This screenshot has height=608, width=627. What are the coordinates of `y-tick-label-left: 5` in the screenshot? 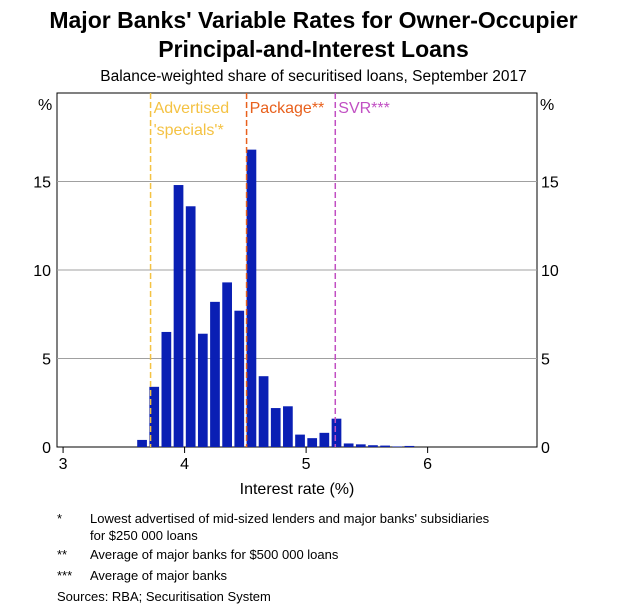 It's located at (46, 360).